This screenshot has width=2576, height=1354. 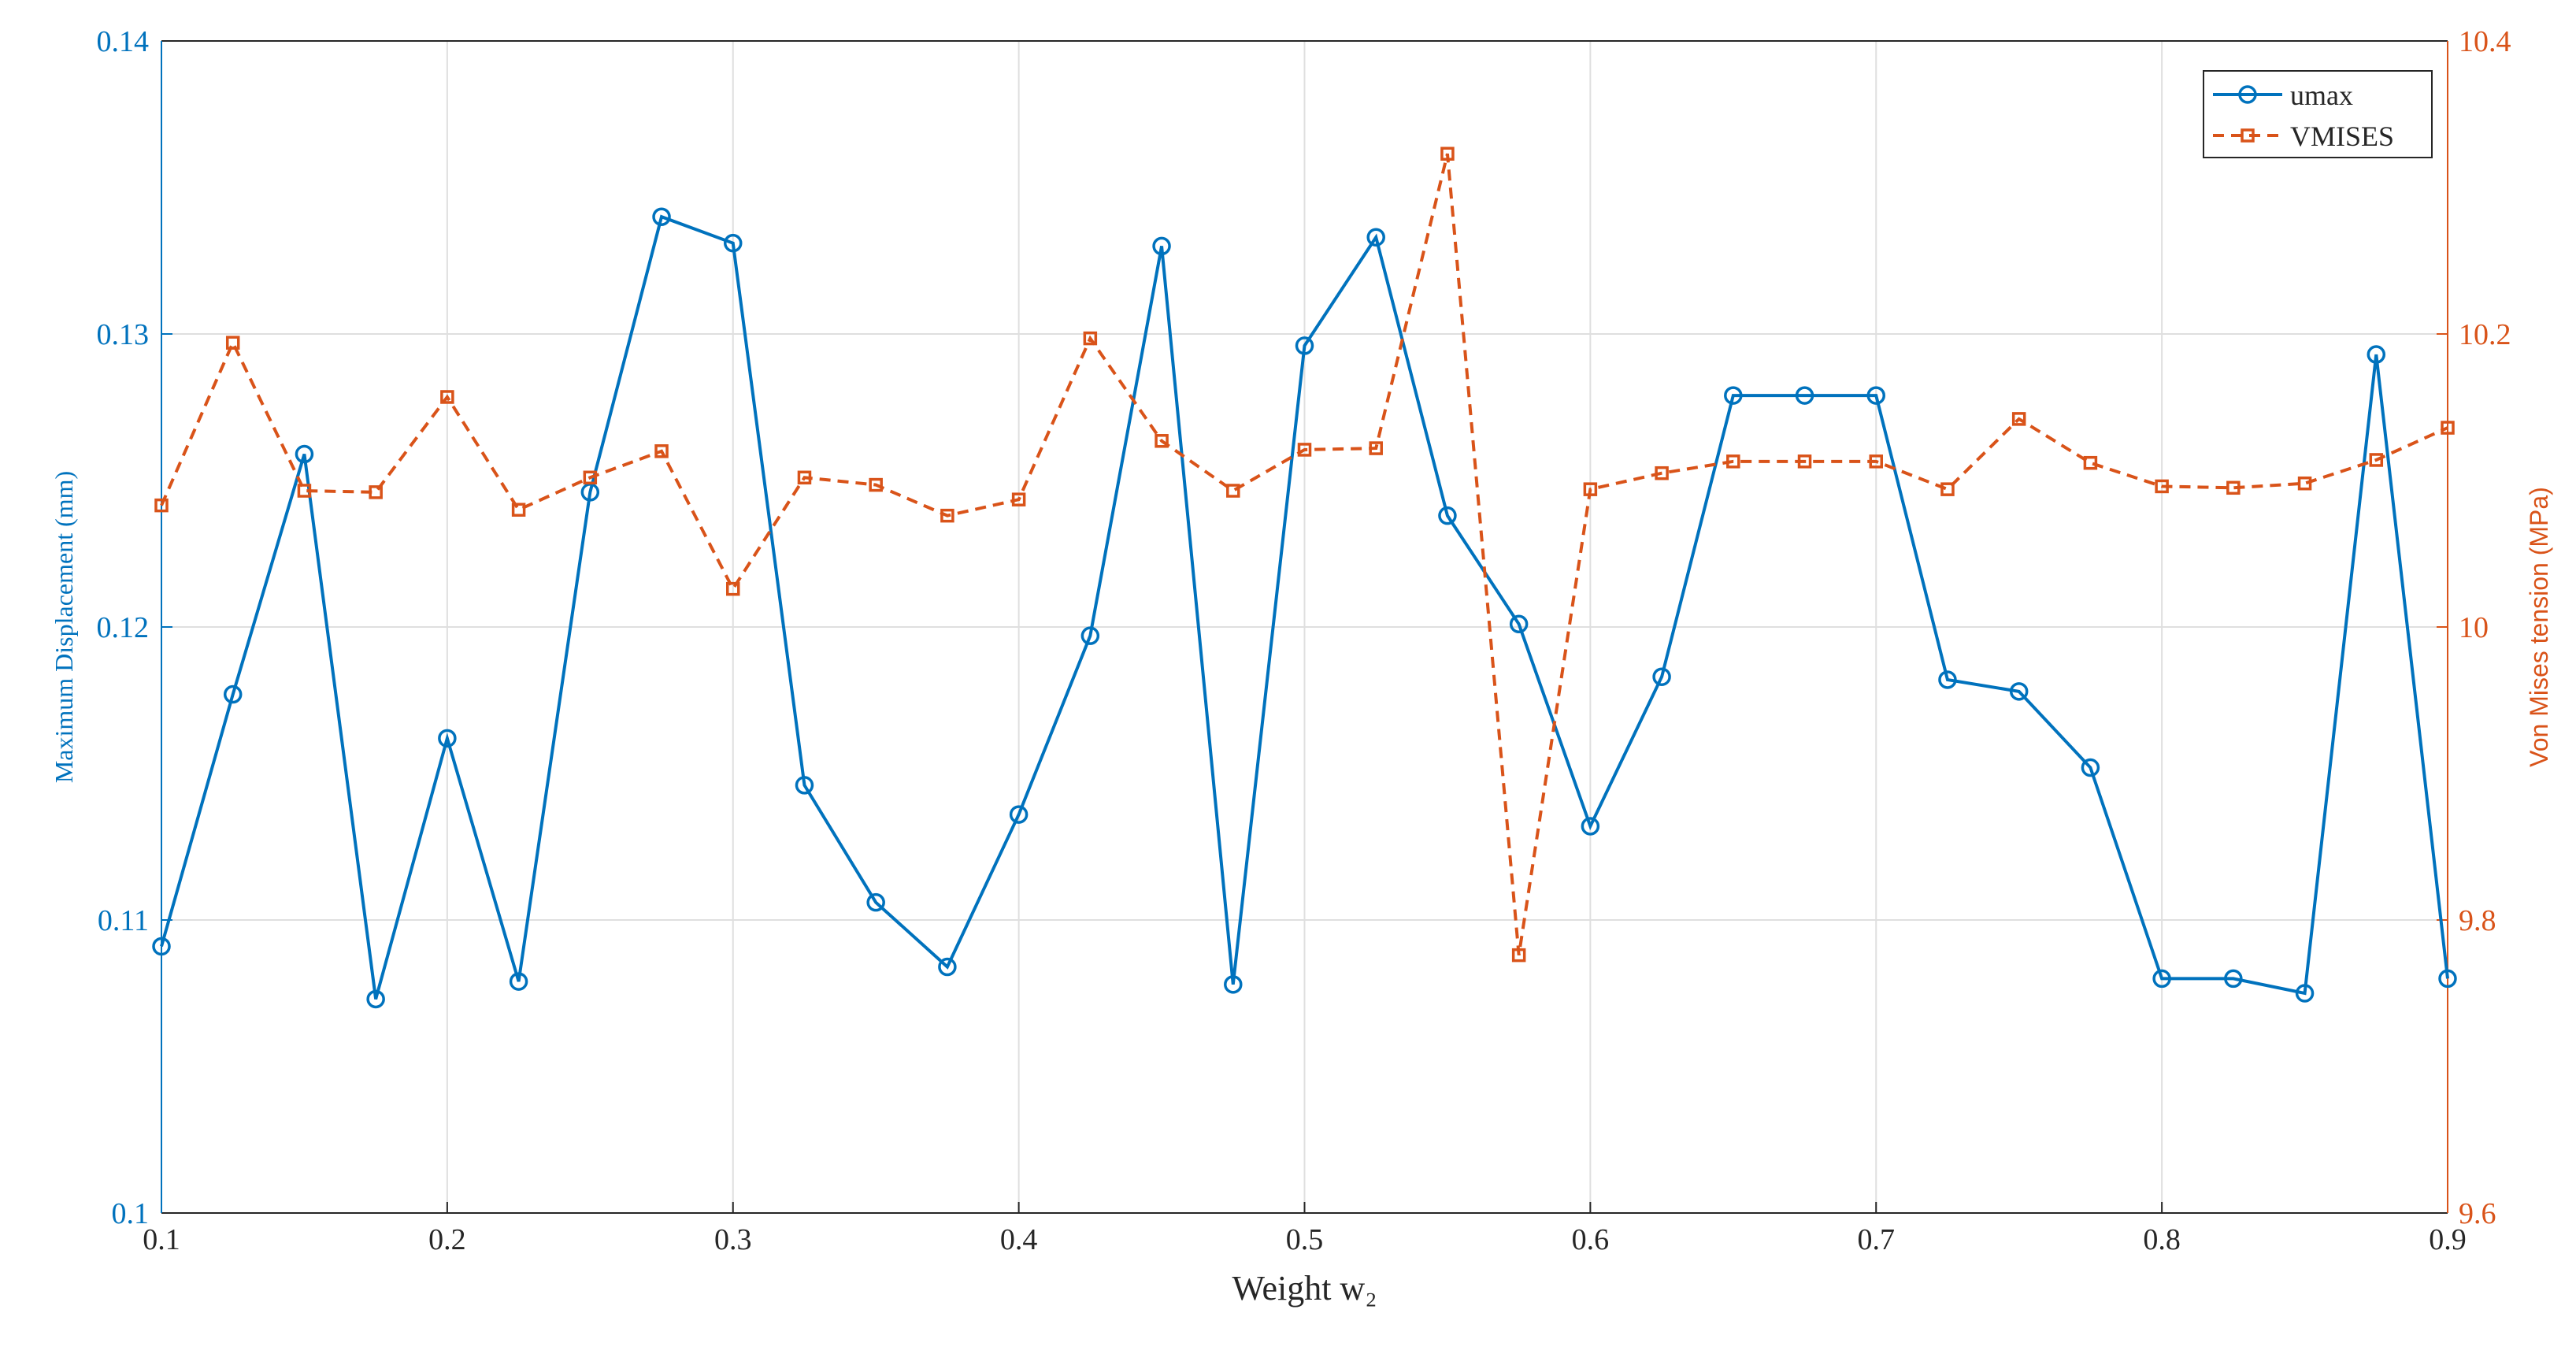 What do you see at coordinates (2342, 137) in the screenshot?
I see `legend-label: VMISES` at bounding box center [2342, 137].